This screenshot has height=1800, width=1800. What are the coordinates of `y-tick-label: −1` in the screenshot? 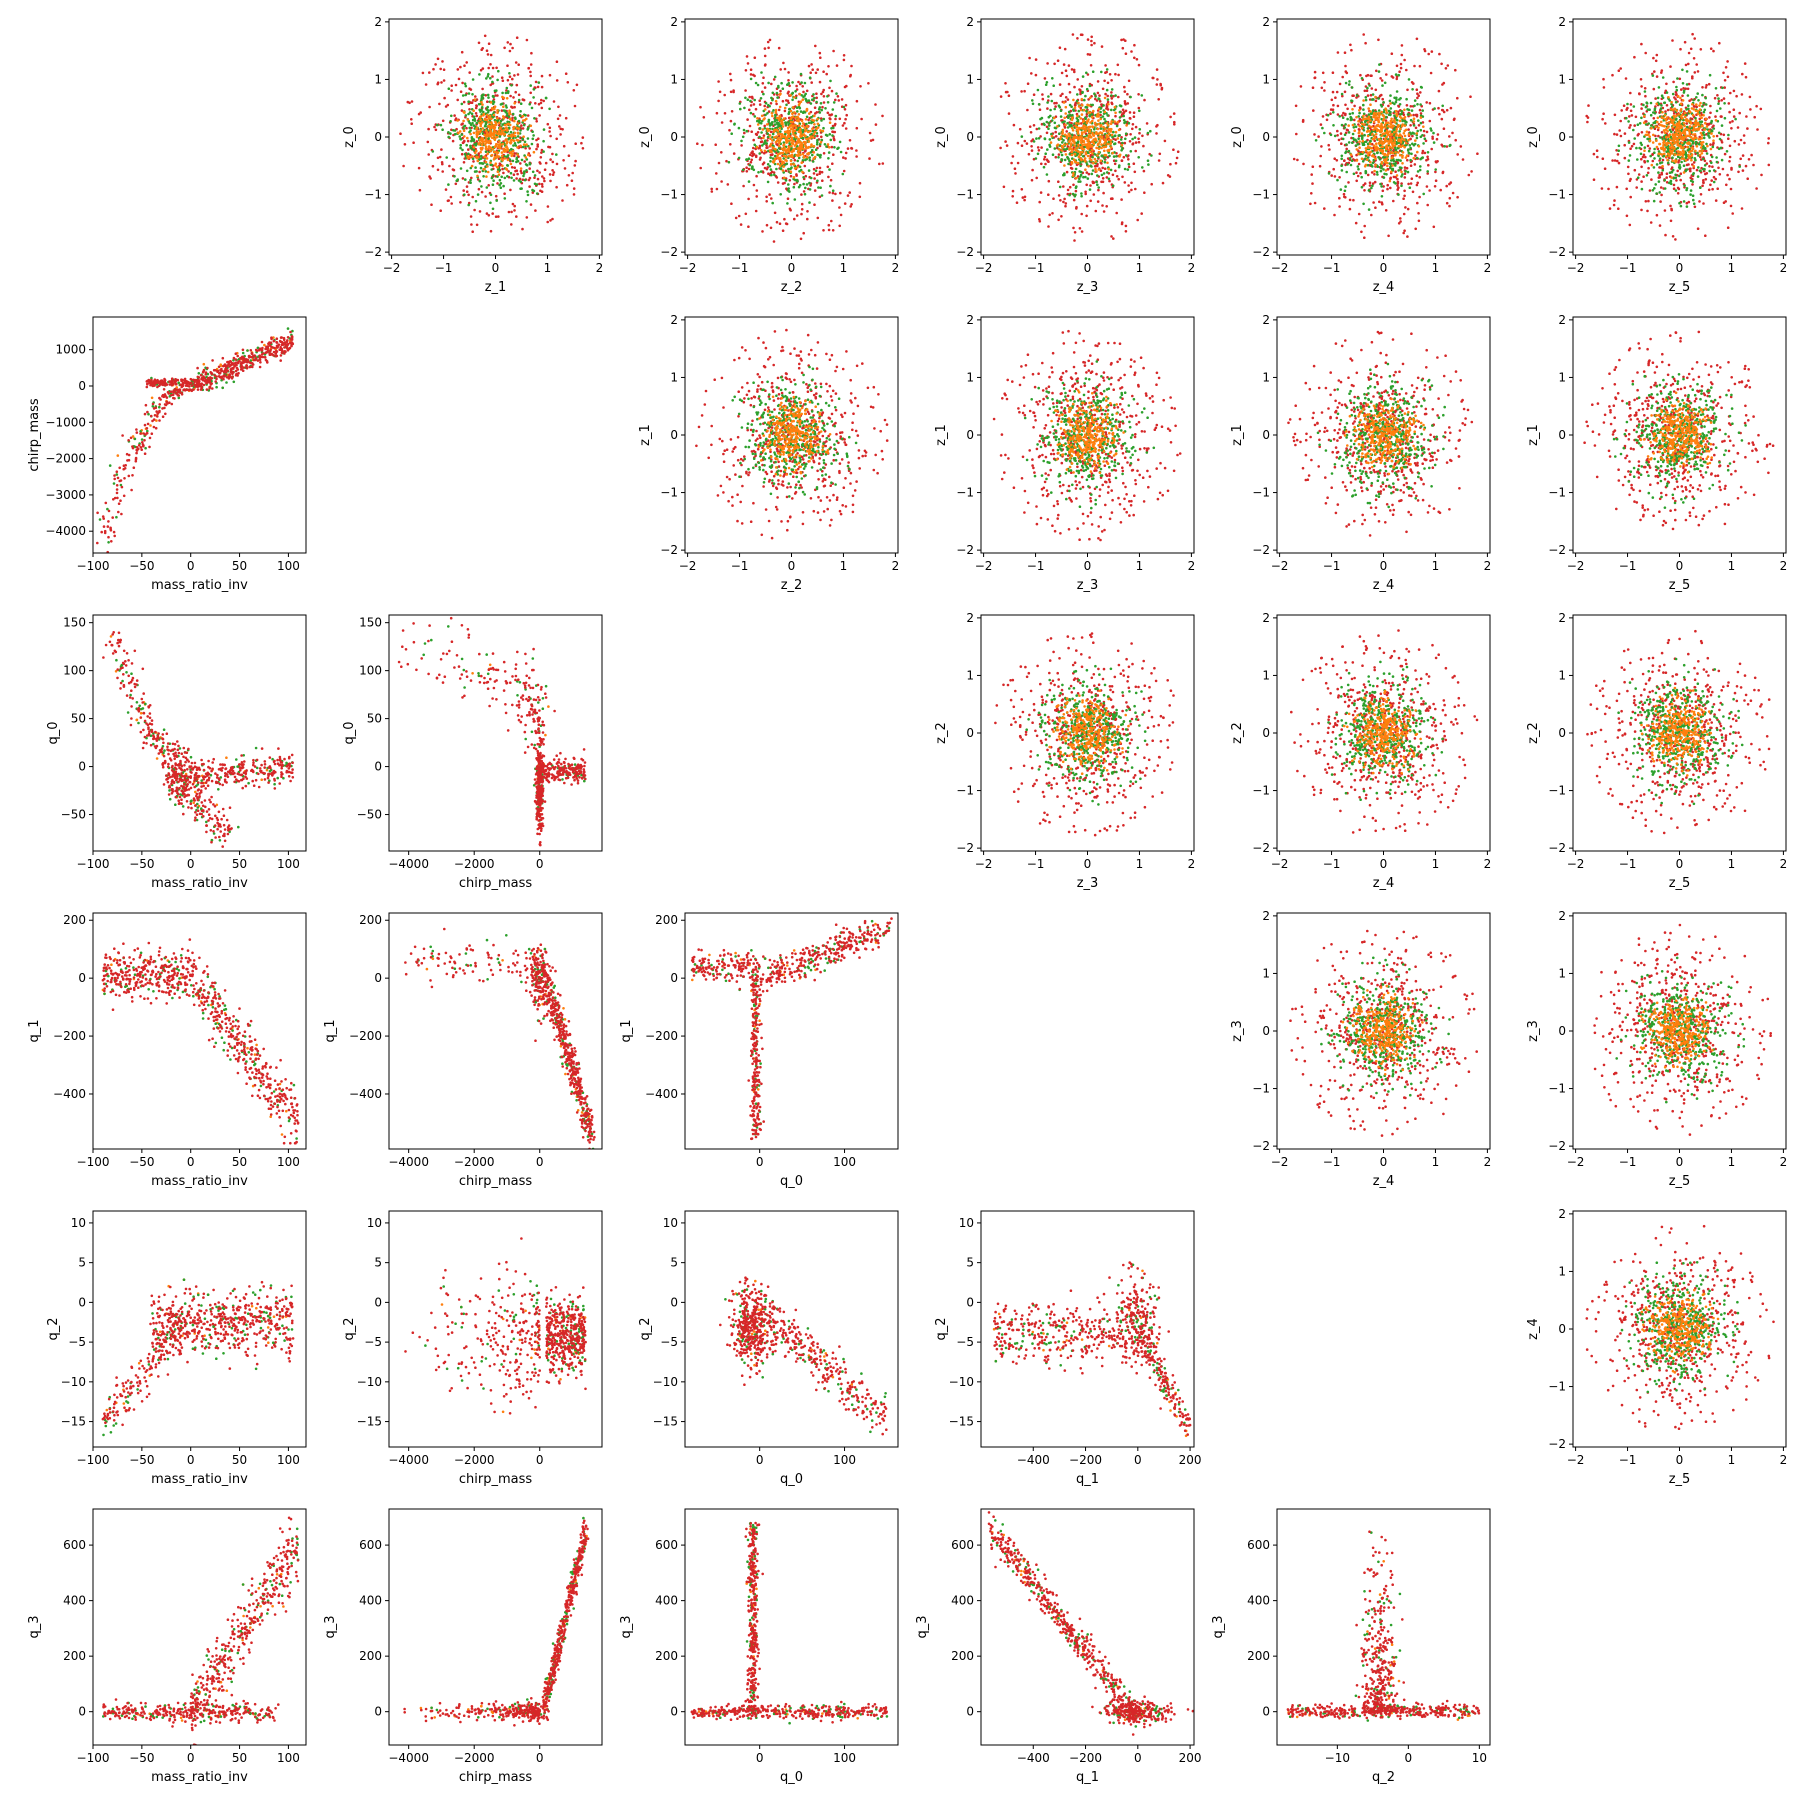 It's located at (965, 195).